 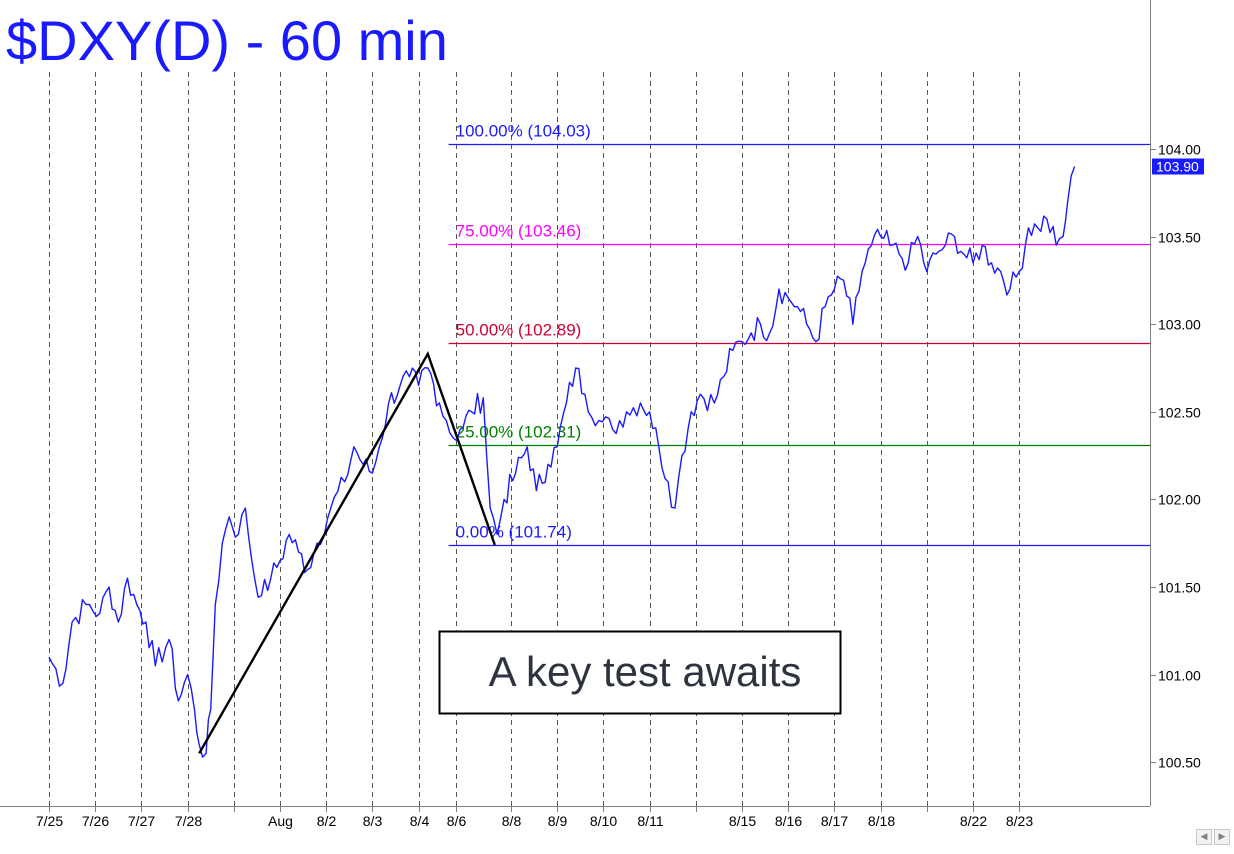 What do you see at coordinates (1179, 150) in the screenshot?
I see `y-tick-label: 104.00` at bounding box center [1179, 150].